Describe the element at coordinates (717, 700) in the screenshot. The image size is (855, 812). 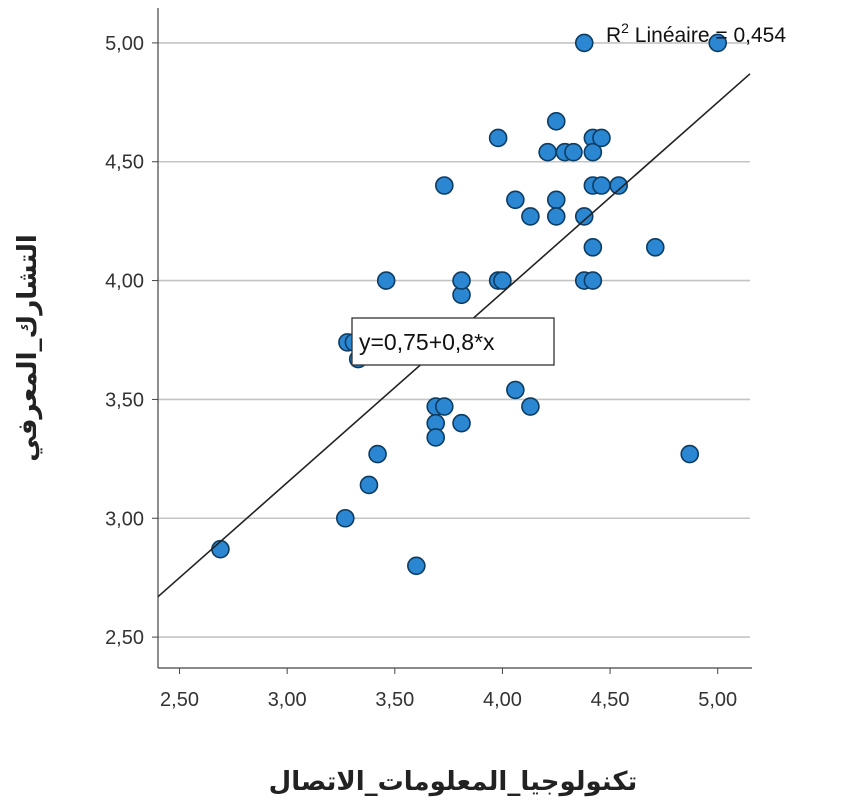
I see `x-tick-label: 5,00` at that location.